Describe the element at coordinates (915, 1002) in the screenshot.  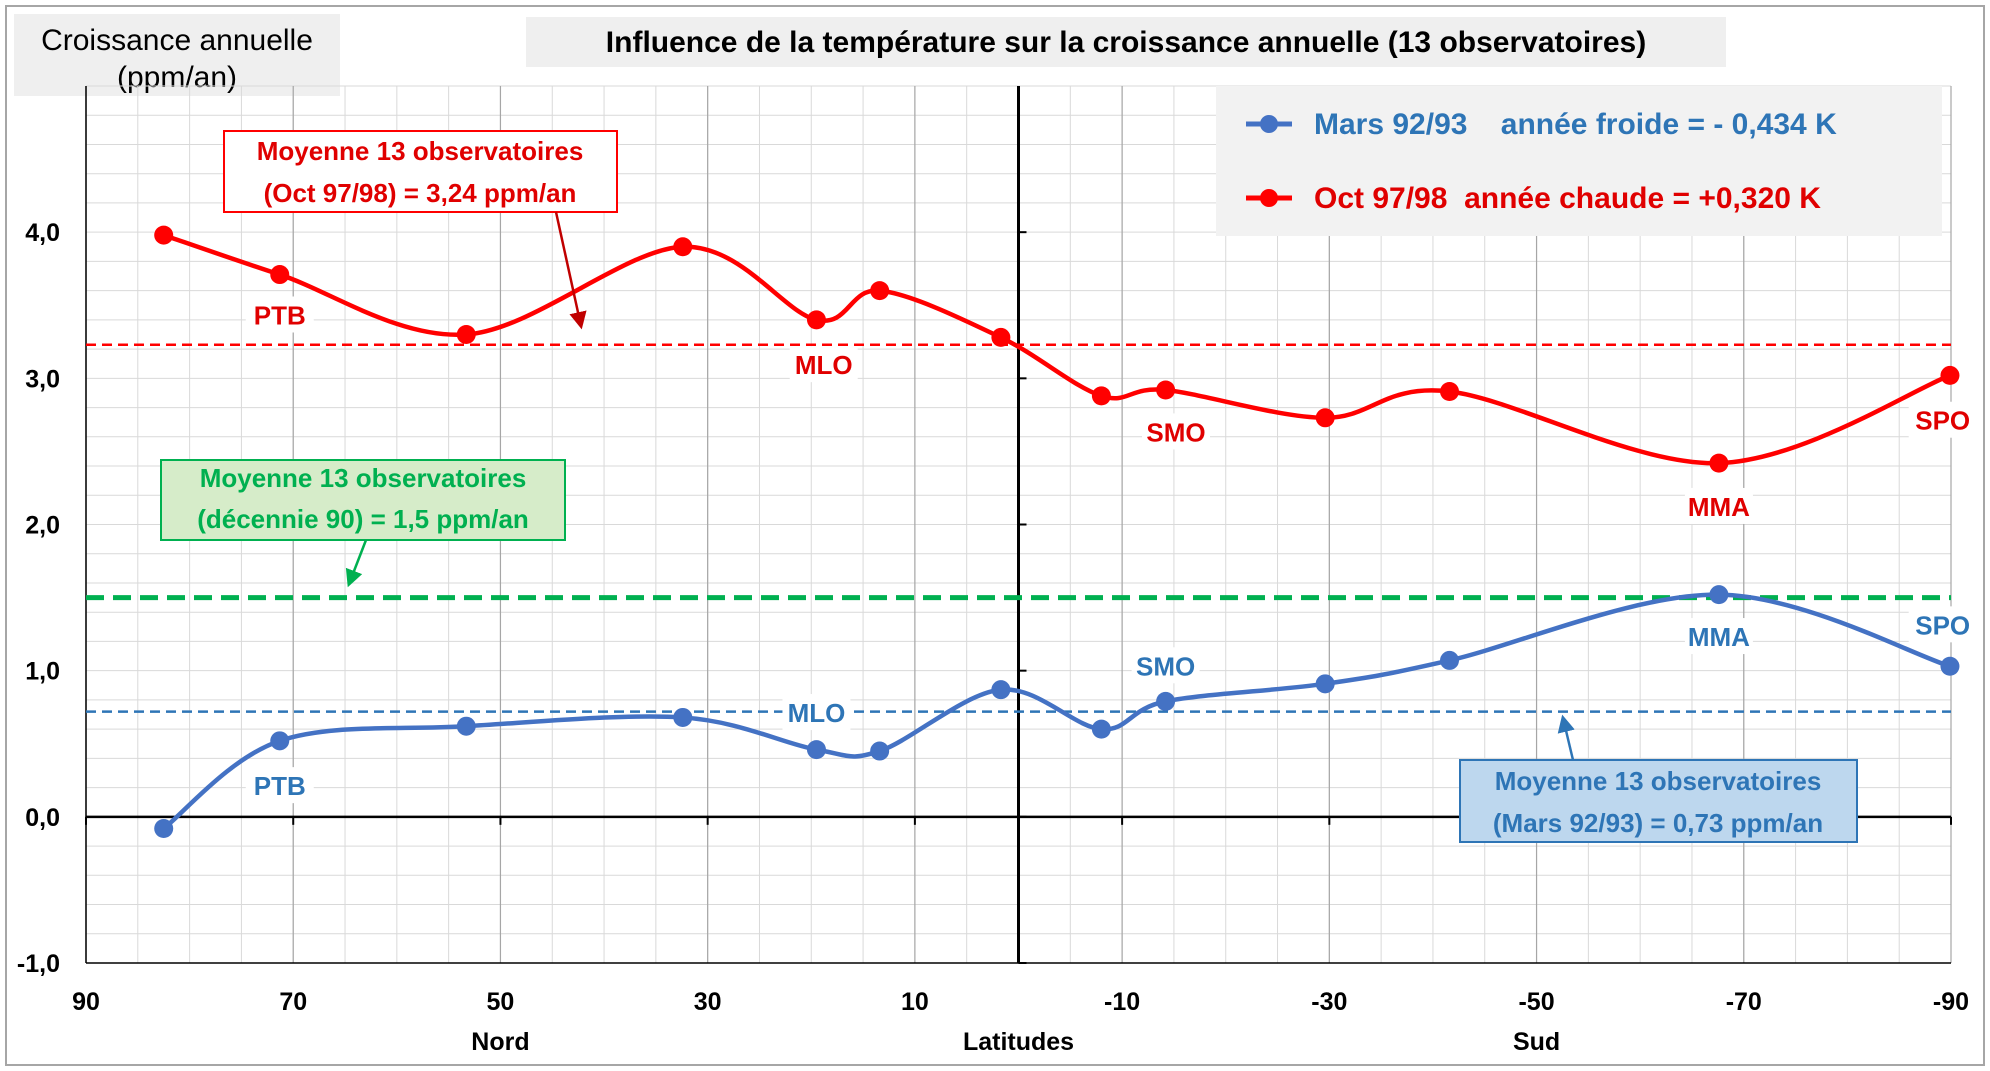
I see `x-tick-label: 10` at that location.